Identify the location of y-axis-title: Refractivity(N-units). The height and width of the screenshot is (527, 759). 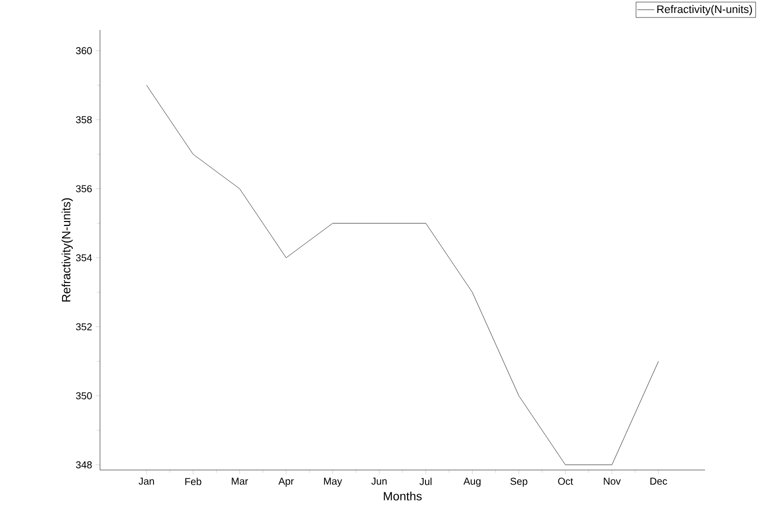
(67, 250).